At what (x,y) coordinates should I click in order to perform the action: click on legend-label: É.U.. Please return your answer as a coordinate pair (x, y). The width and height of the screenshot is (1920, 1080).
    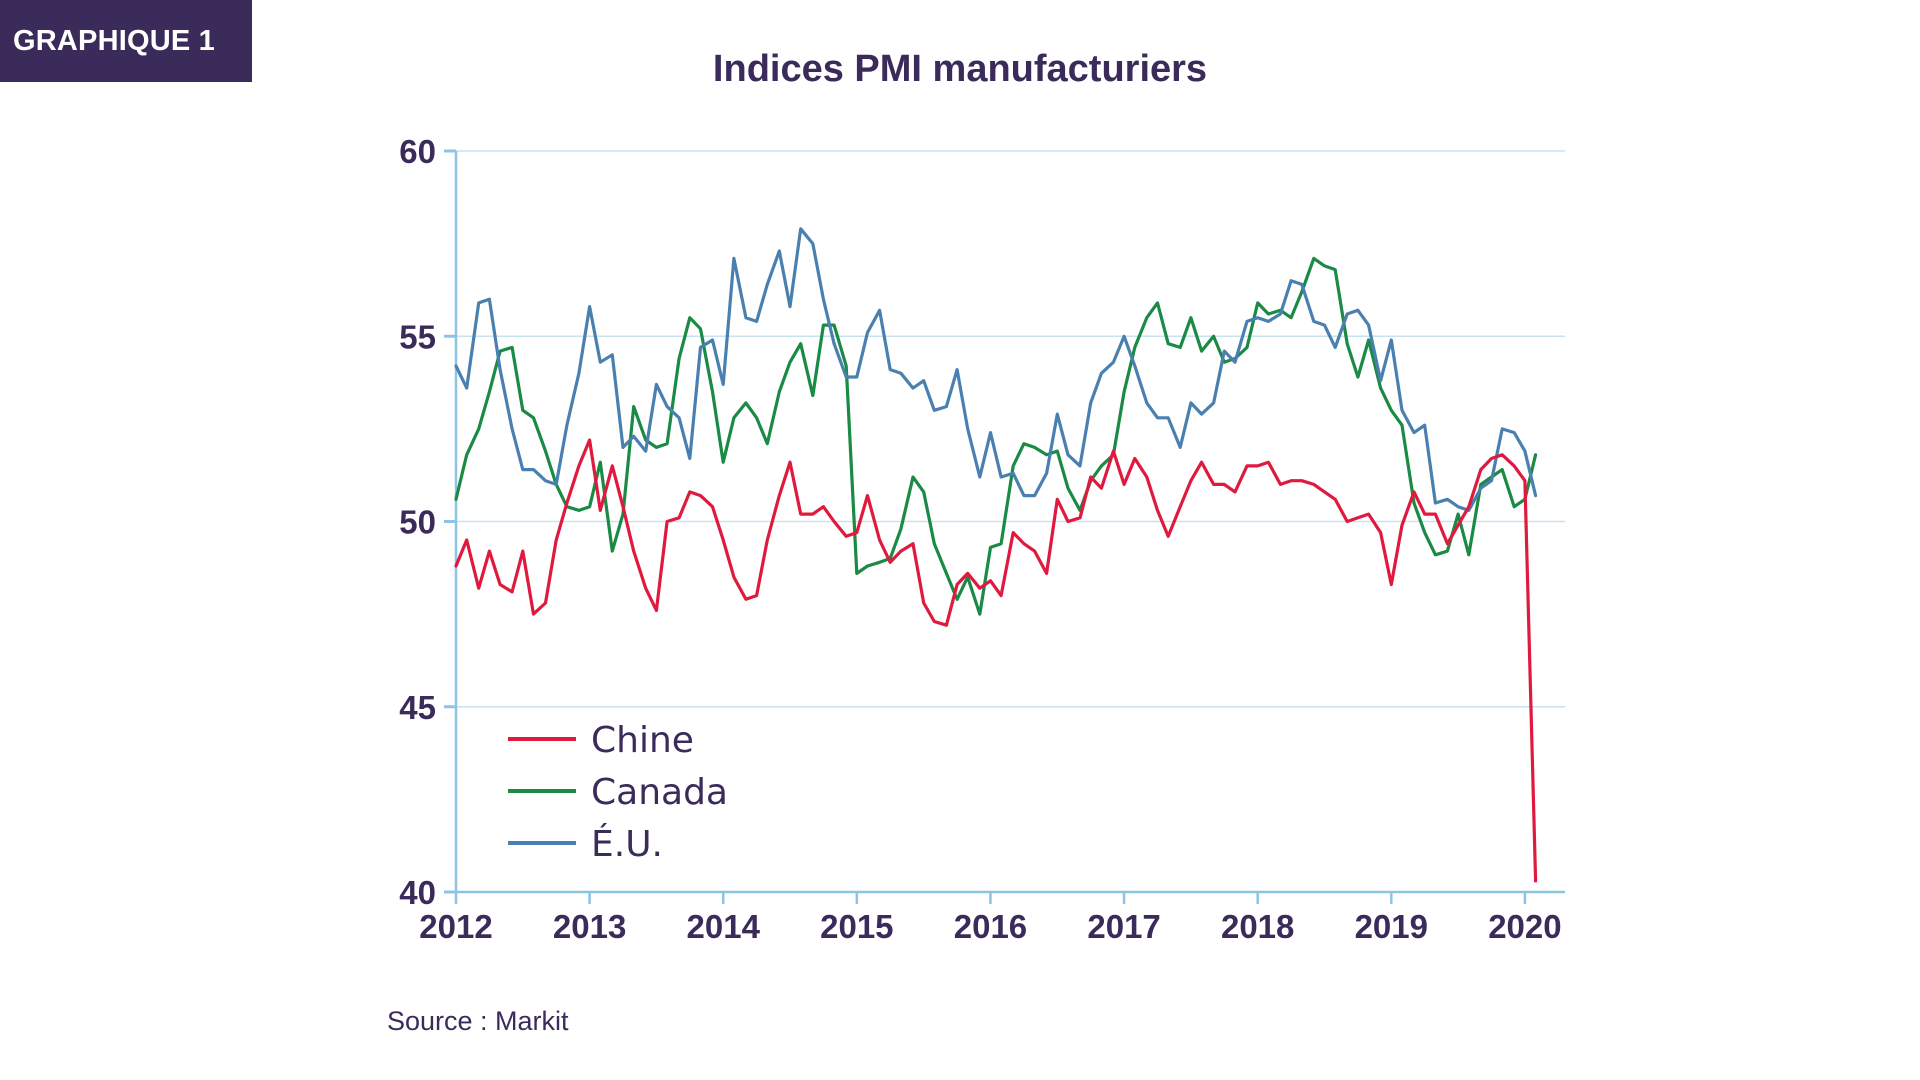
    Looking at the image, I should click on (627, 844).